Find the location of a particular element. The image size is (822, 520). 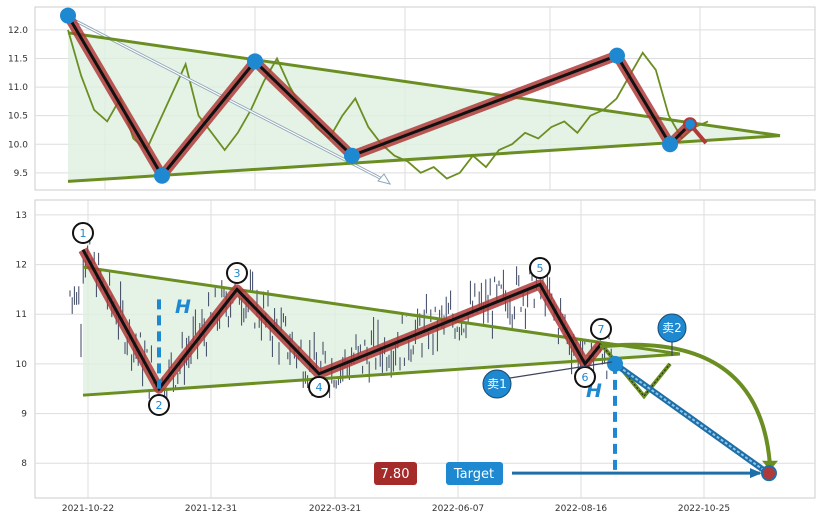

y-tick-label: 11.5 is located at coordinates (18, 59).